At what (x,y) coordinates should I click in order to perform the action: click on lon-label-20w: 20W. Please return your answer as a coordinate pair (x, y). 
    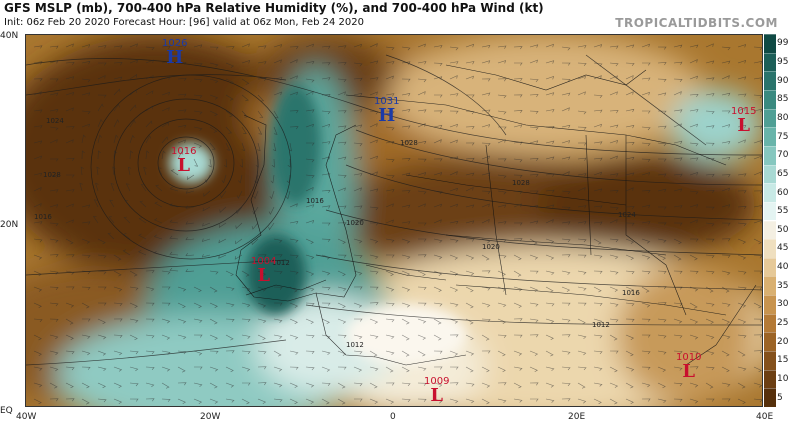
    Looking at the image, I should click on (210, 417).